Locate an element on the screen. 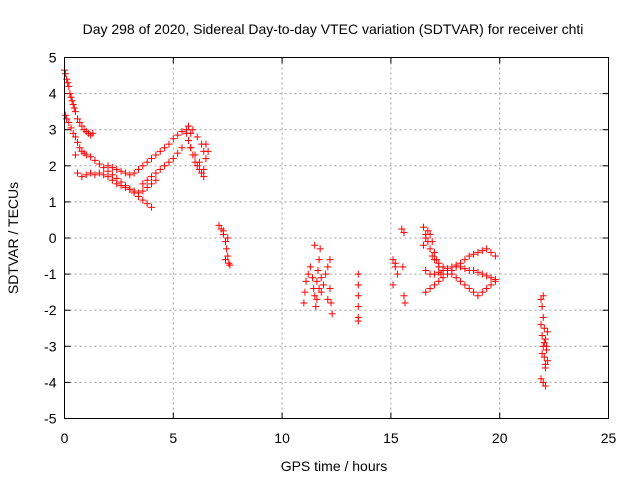 This screenshot has width=640, height=480. y-axis-label: SDTVAR / TECUs is located at coordinates (13, 238).